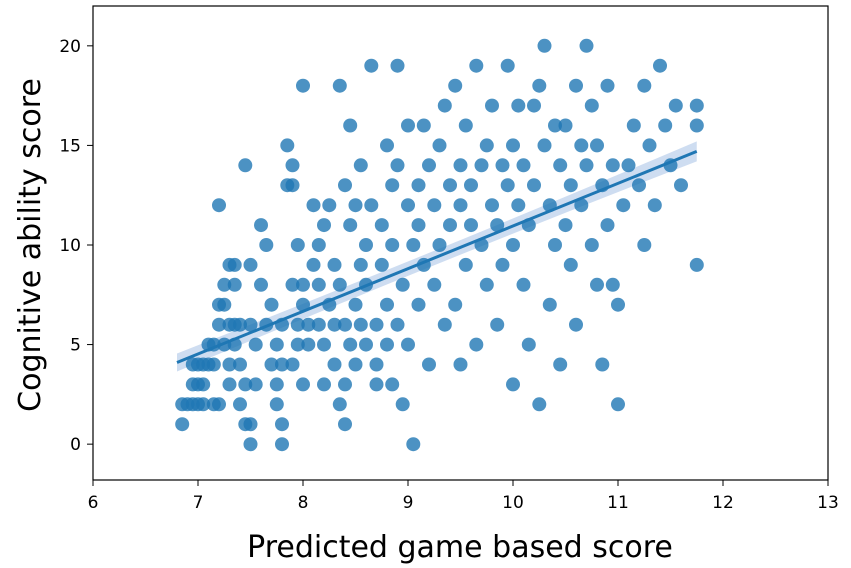 This screenshot has width=851, height=568. Describe the element at coordinates (513, 503) in the screenshot. I see `x-tick-label: 10` at that location.